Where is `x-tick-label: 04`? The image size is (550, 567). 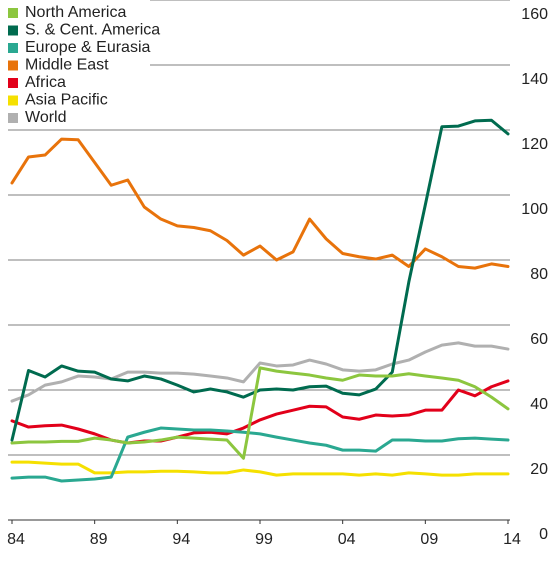 x-tick-label: 04 is located at coordinates (347, 539).